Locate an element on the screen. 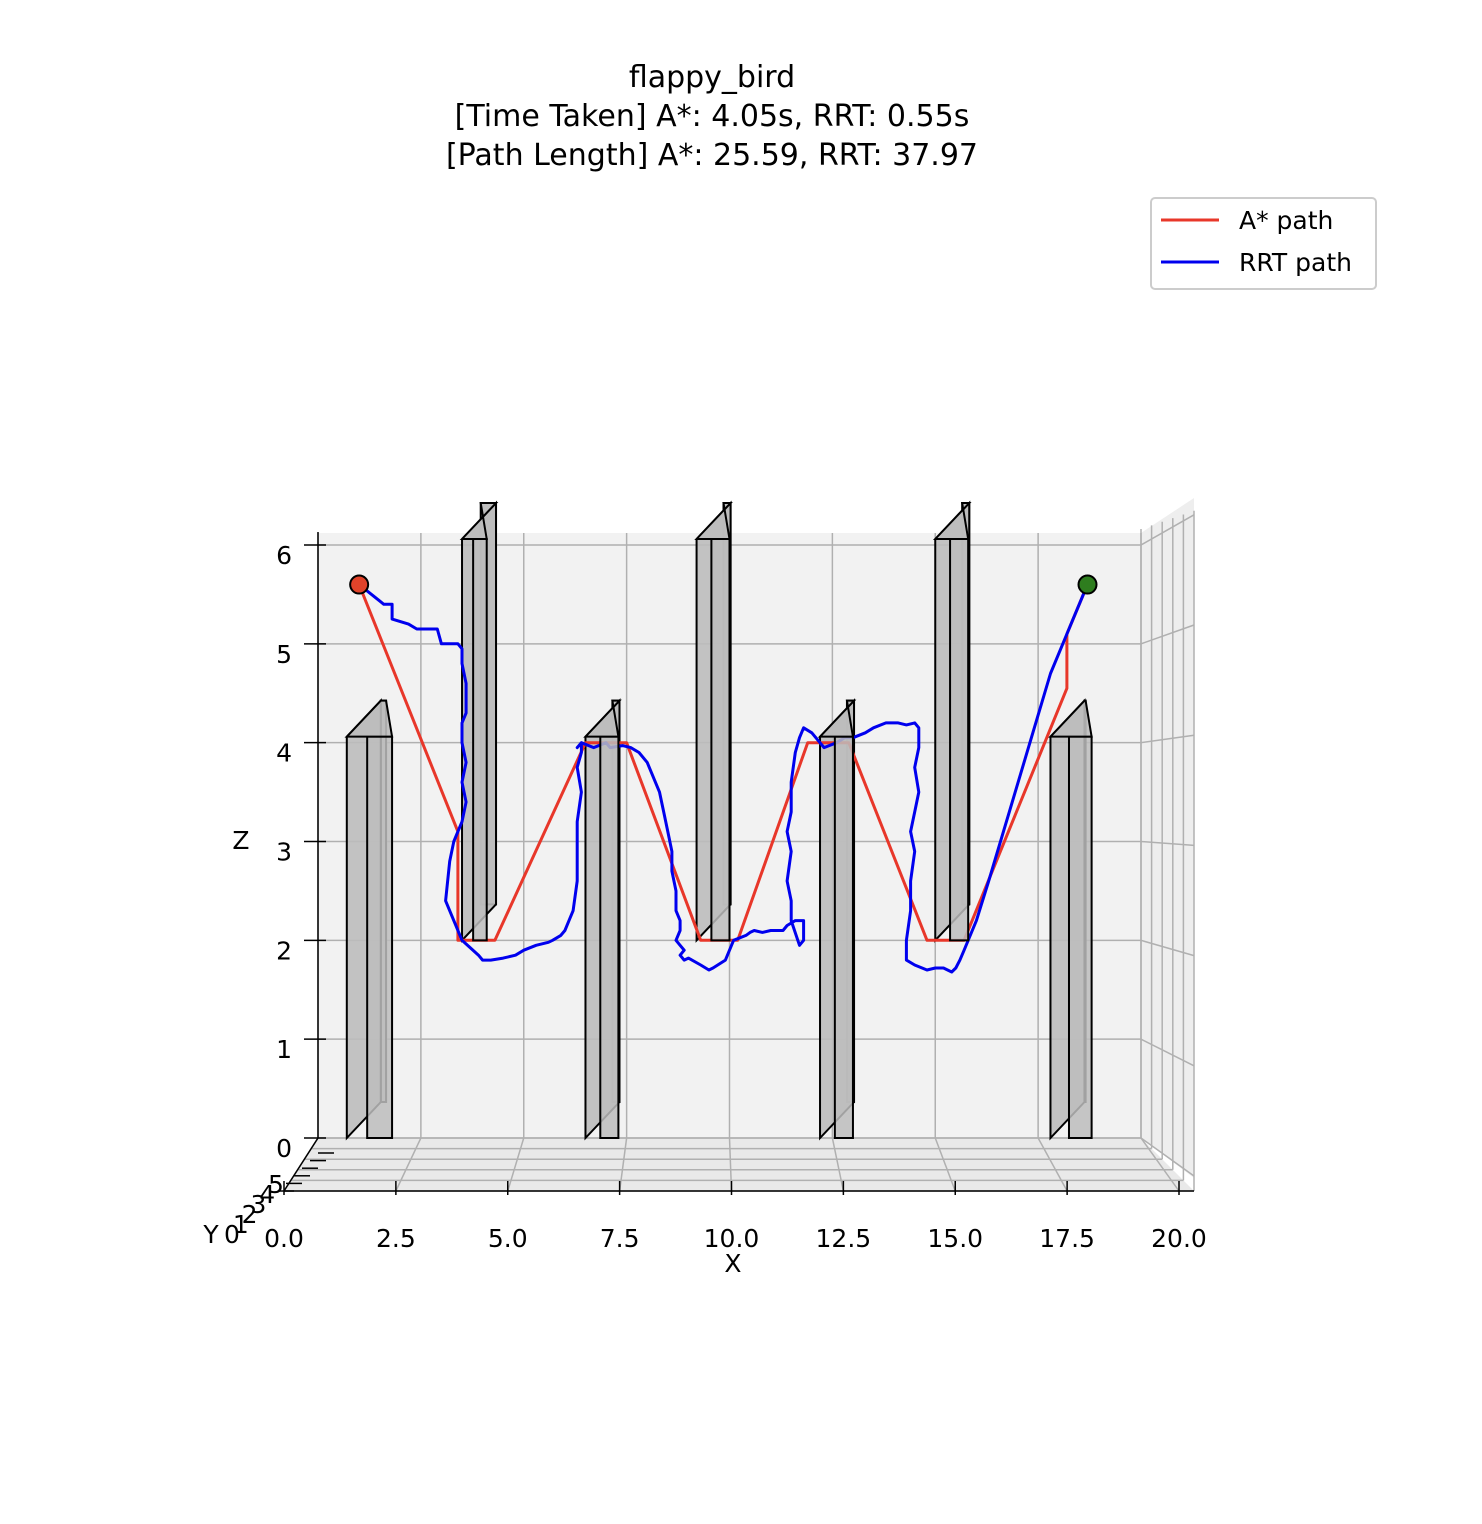 The width and height of the screenshot is (1482, 1524). z-tick-label: 4 is located at coordinates (284, 753).